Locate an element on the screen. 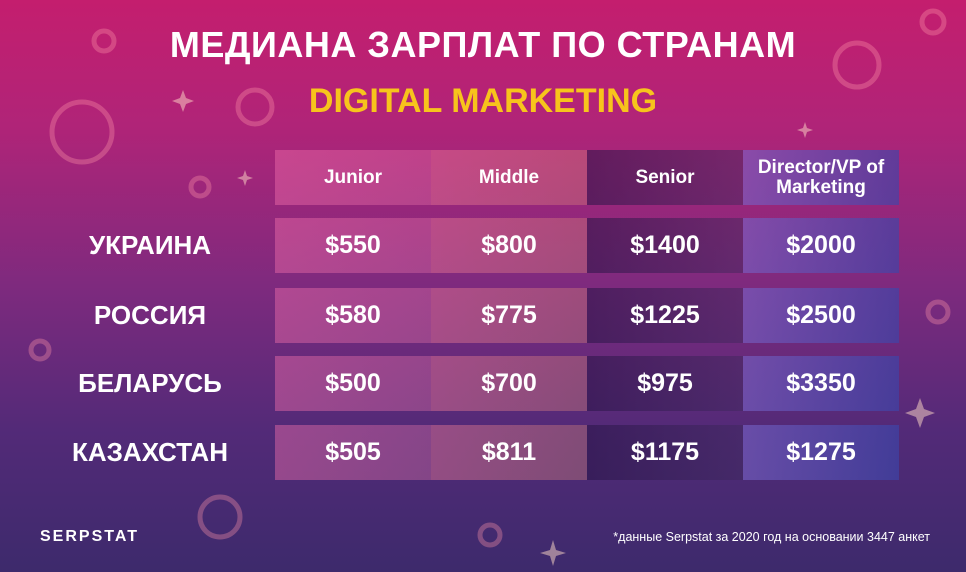  salary-cell: $800 is located at coordinates (509, 245).